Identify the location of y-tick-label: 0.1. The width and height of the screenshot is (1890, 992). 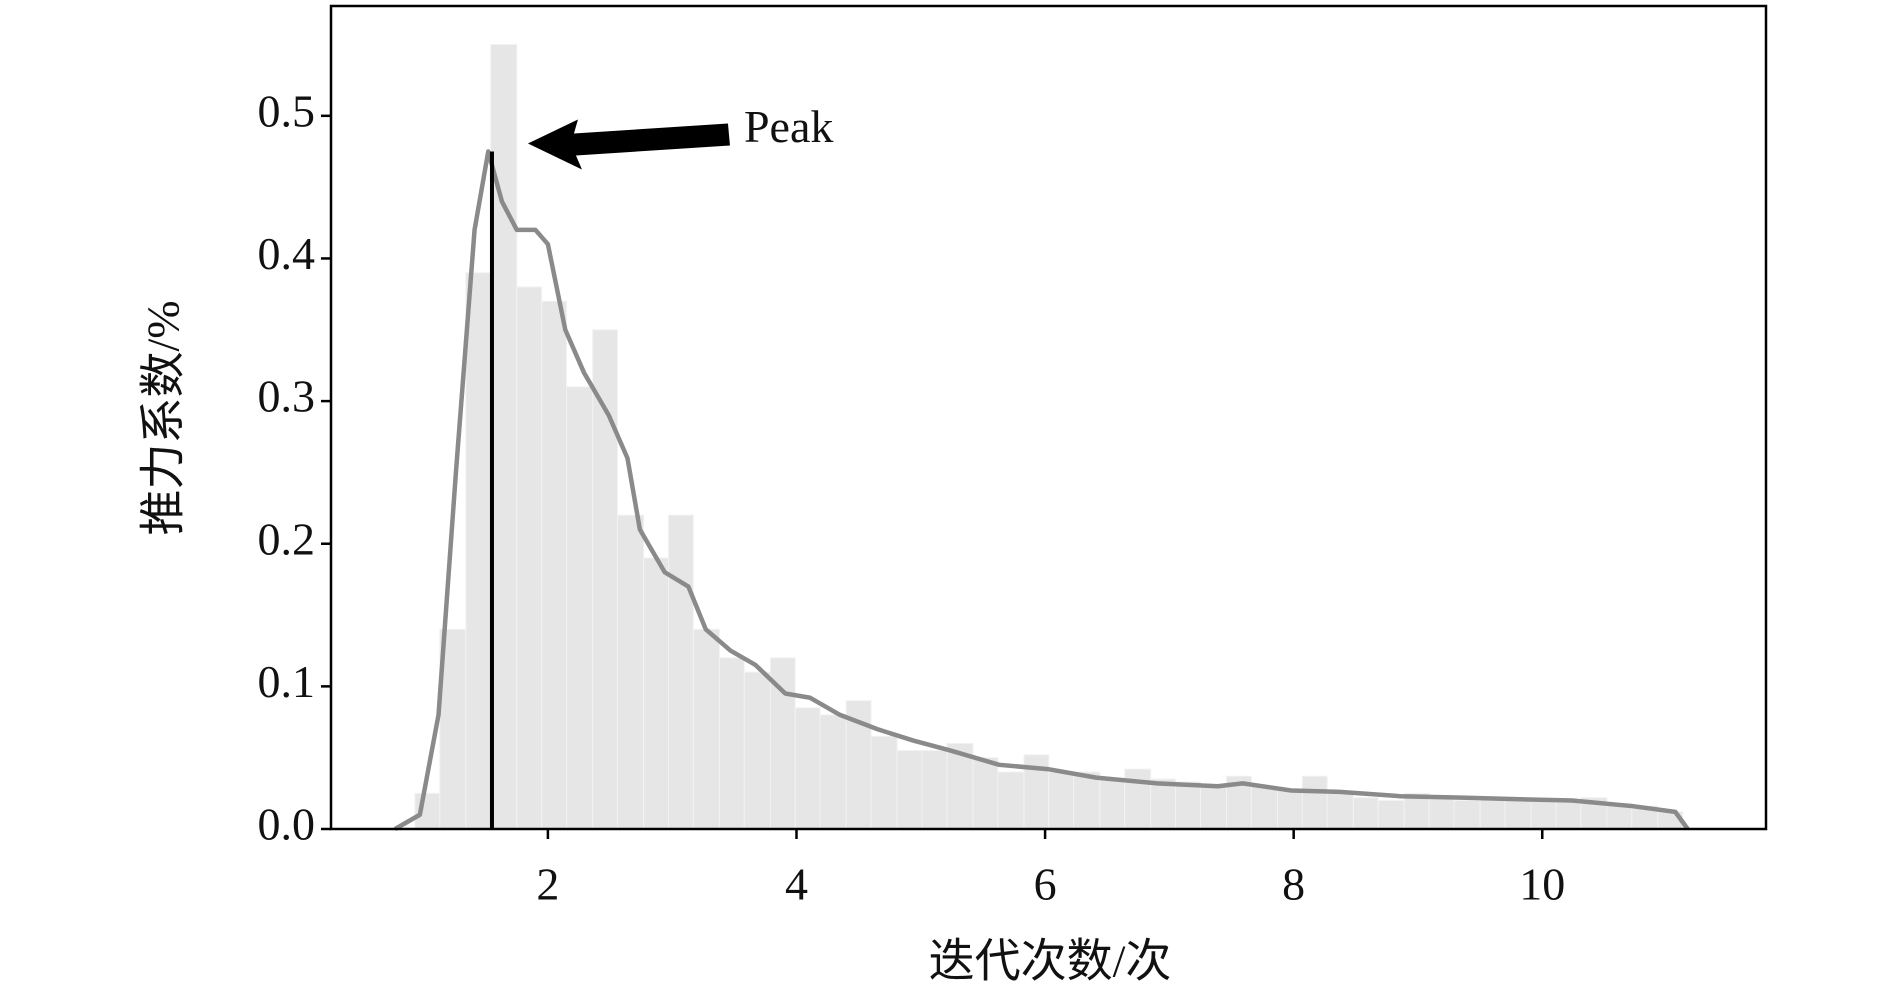
(287, 681).